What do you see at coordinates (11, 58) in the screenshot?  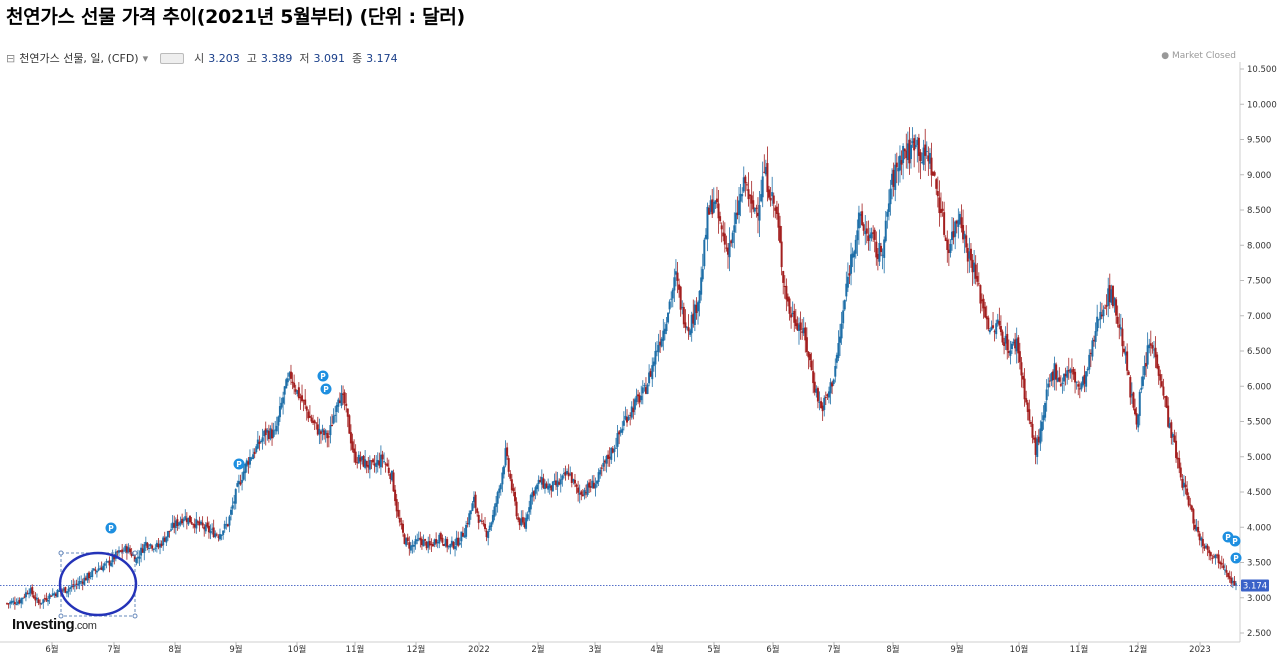 I see `collapse-icon: ⊟` at bounding box center [11, 58].